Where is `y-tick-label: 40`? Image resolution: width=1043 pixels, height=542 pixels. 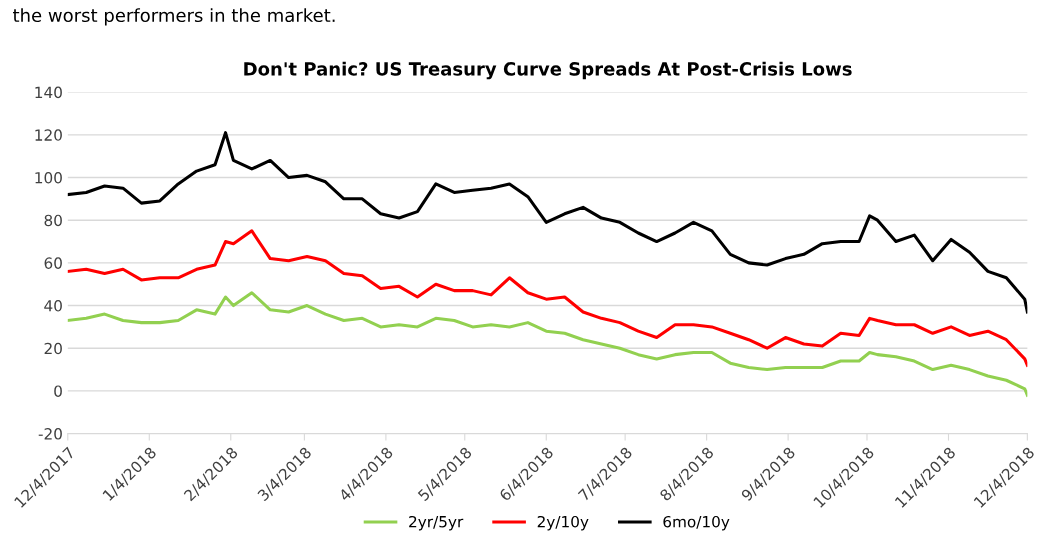
y-tick-label: 40 is located at coordinates (53, 306).